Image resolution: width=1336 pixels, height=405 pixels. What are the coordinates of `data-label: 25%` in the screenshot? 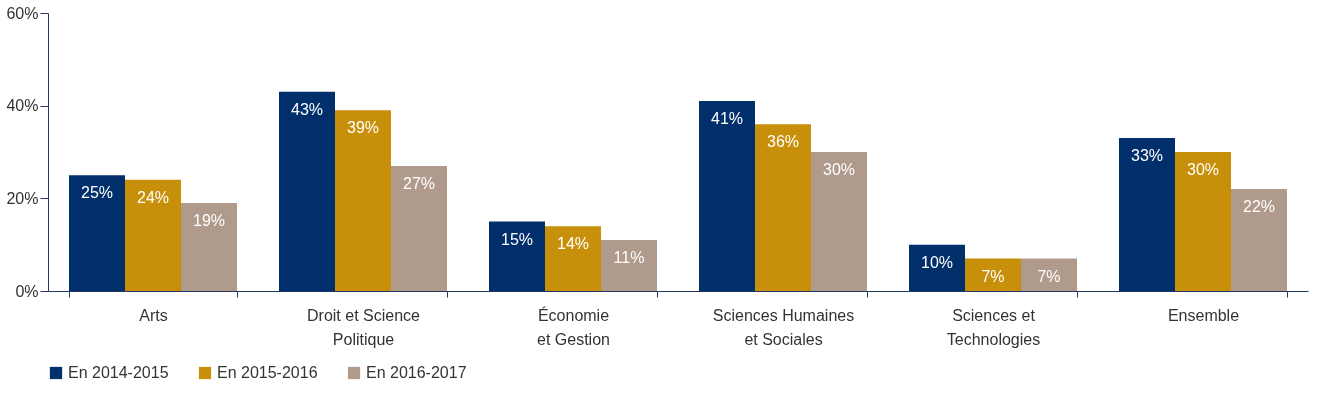 It's located at (97, 193).